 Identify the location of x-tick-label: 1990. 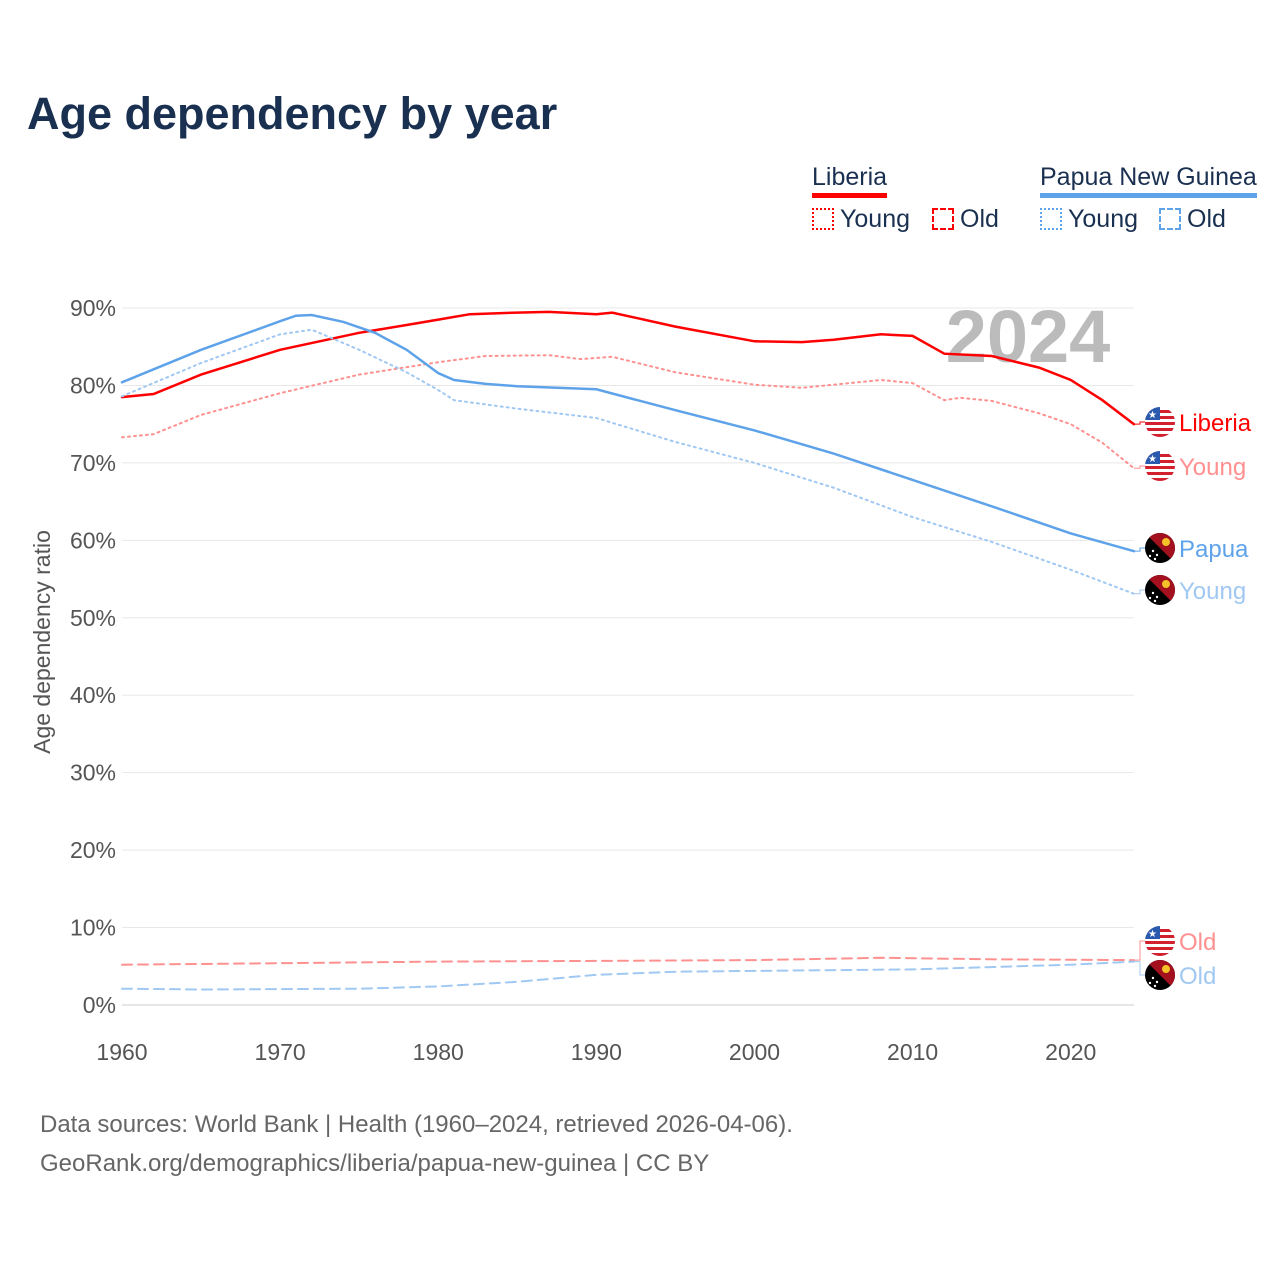
(596, 1052).